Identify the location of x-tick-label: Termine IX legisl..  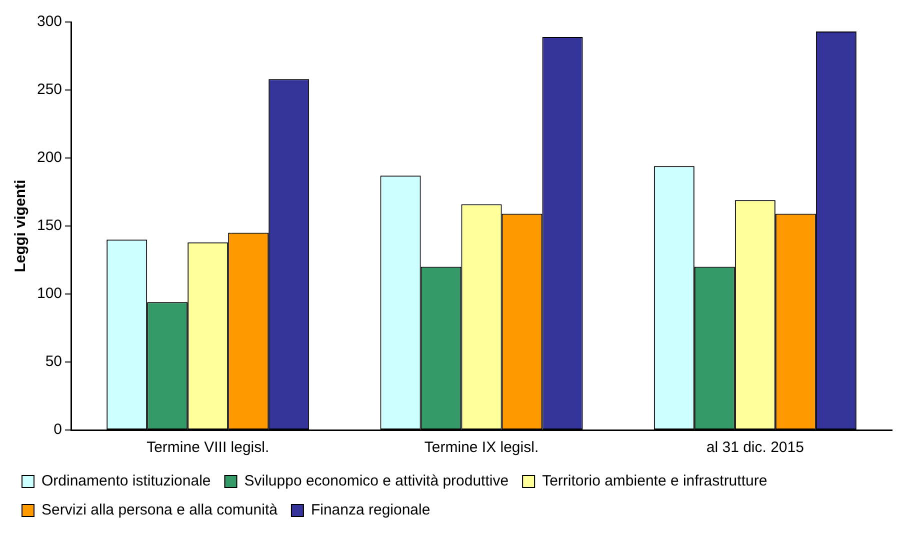
(481, 447).